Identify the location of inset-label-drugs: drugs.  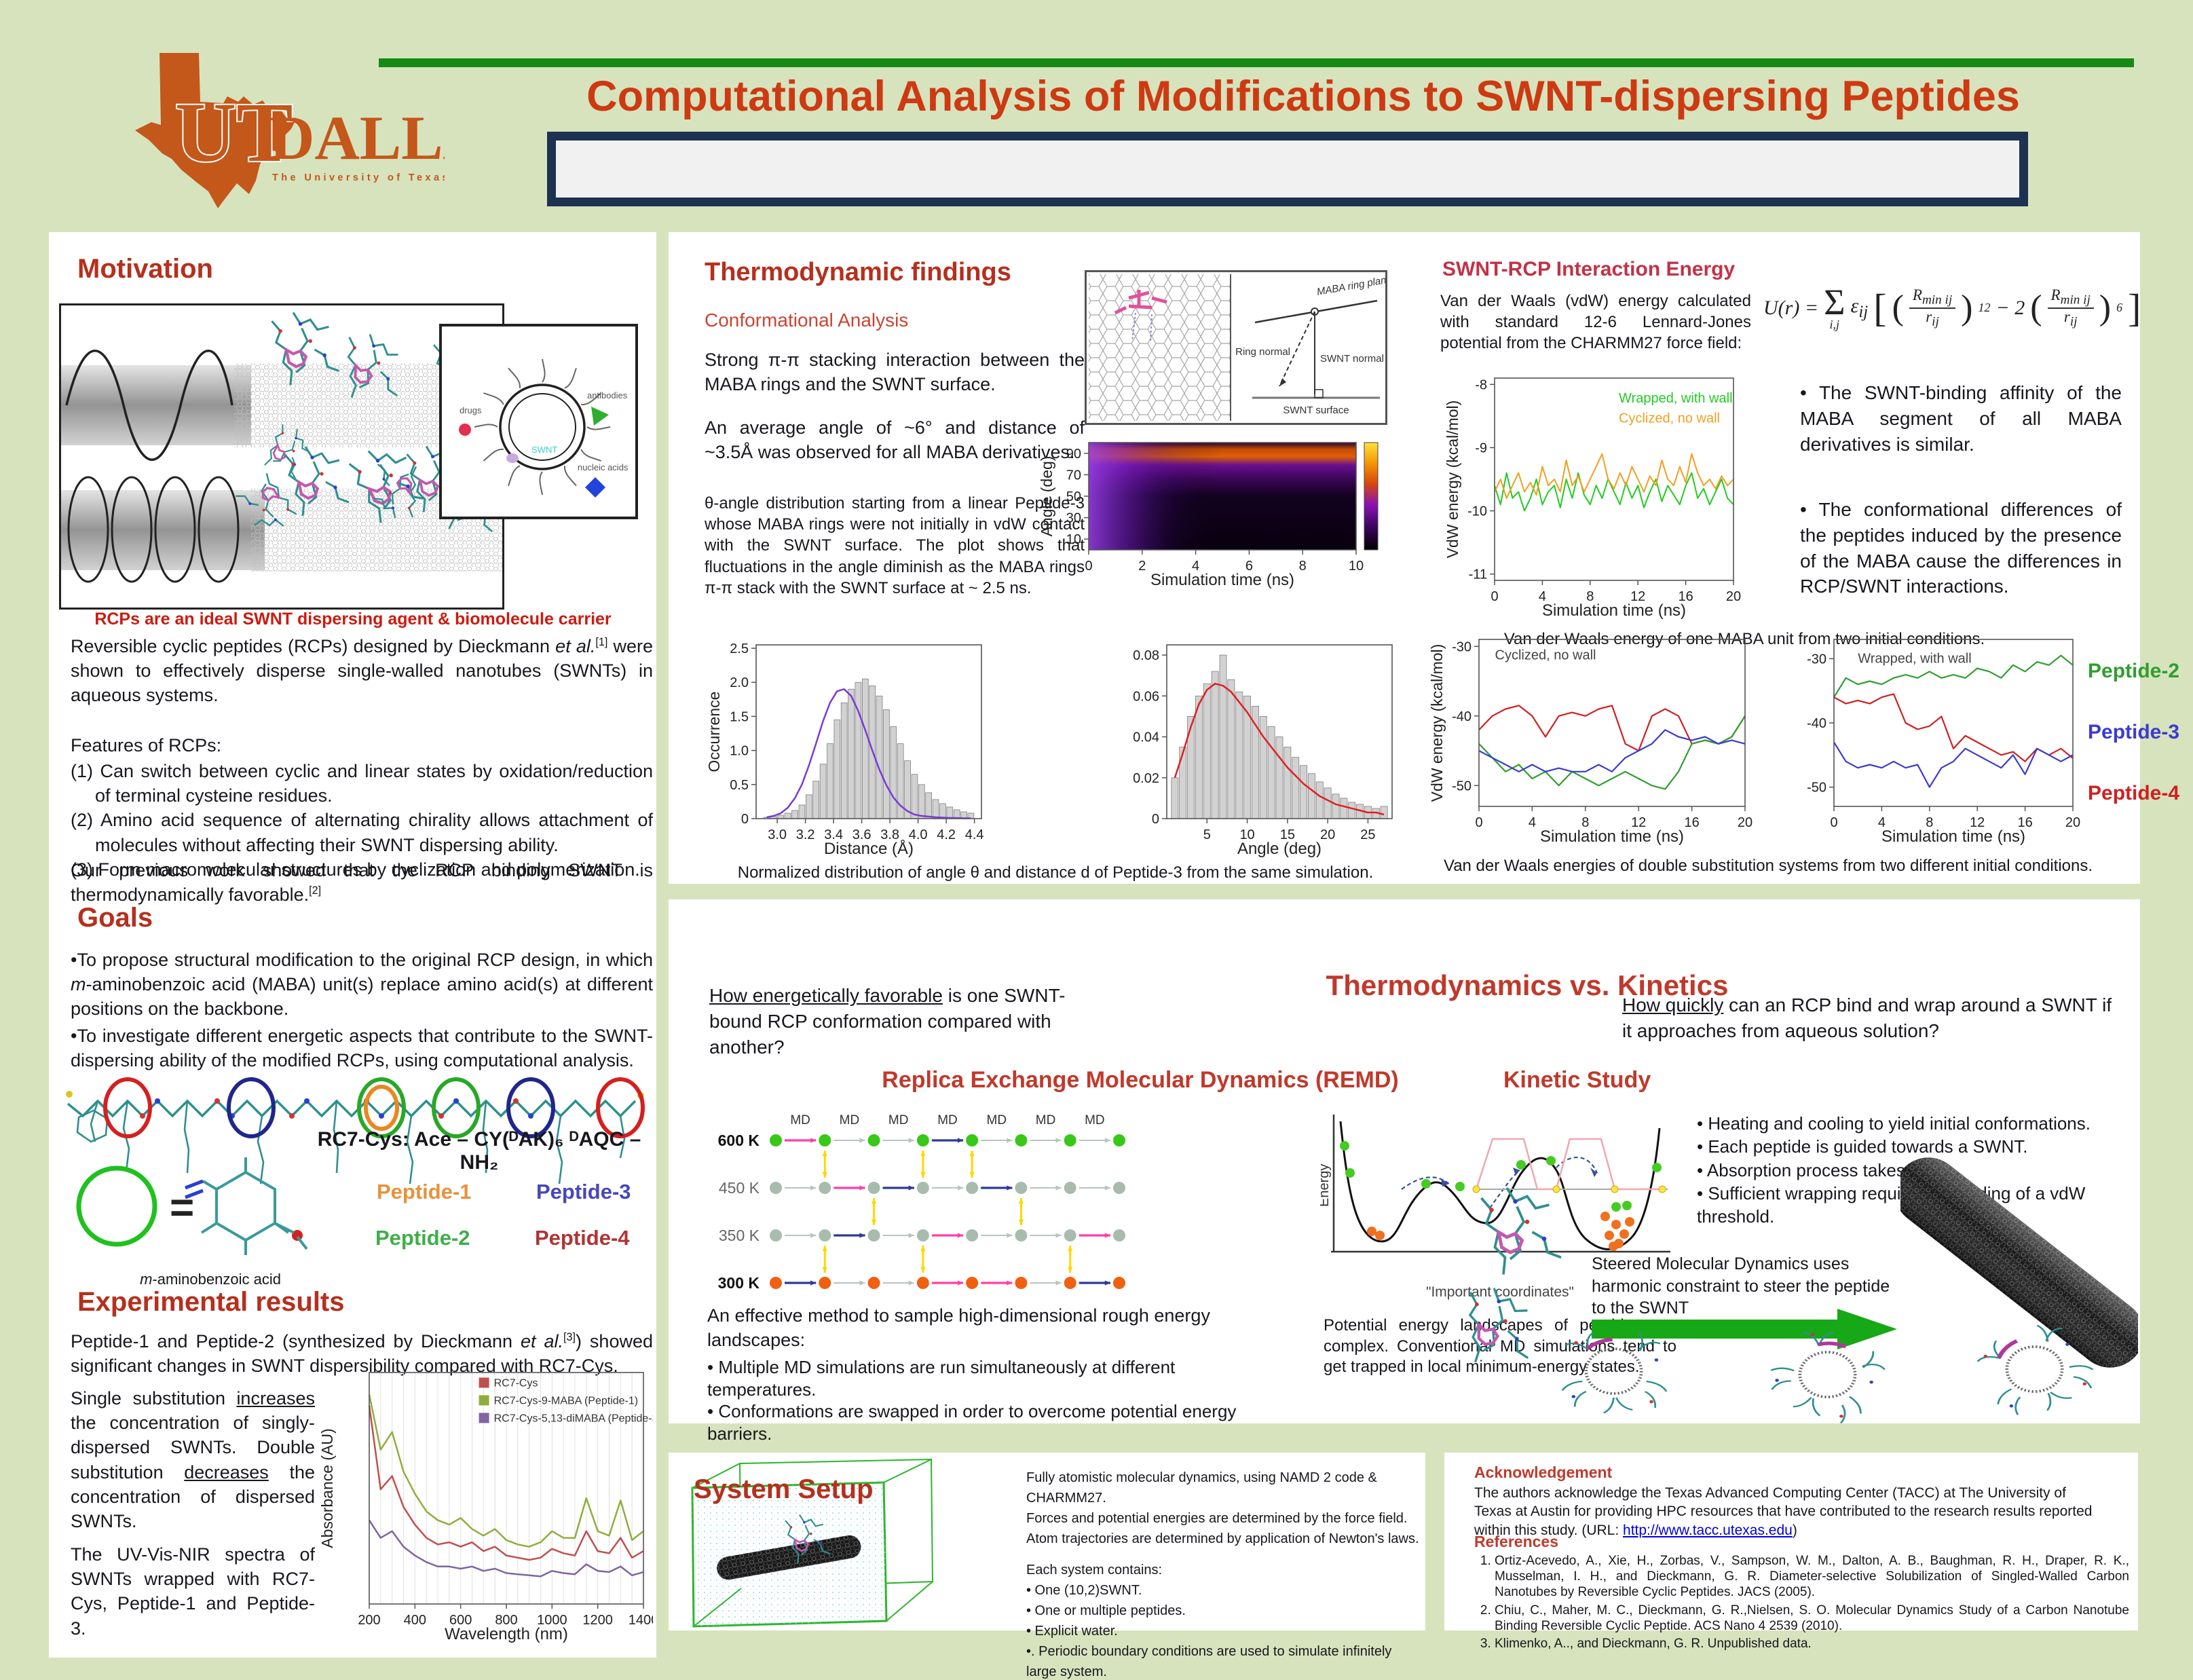
(471, 410).